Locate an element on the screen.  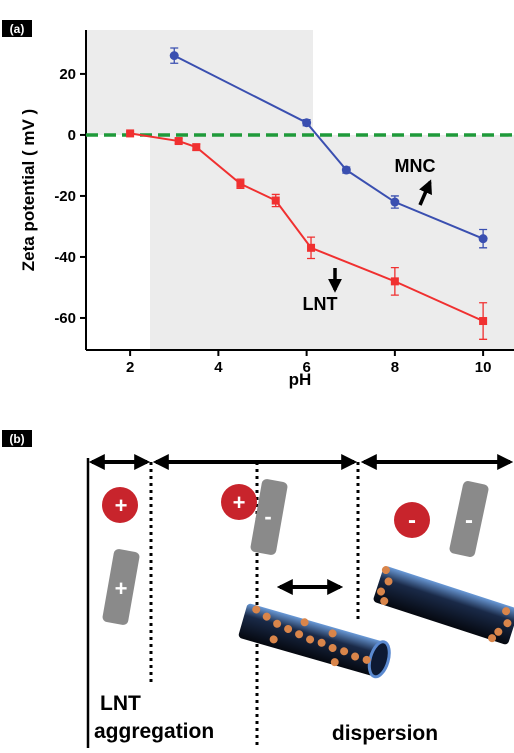
tube-body is located at coordinates (443, 605).